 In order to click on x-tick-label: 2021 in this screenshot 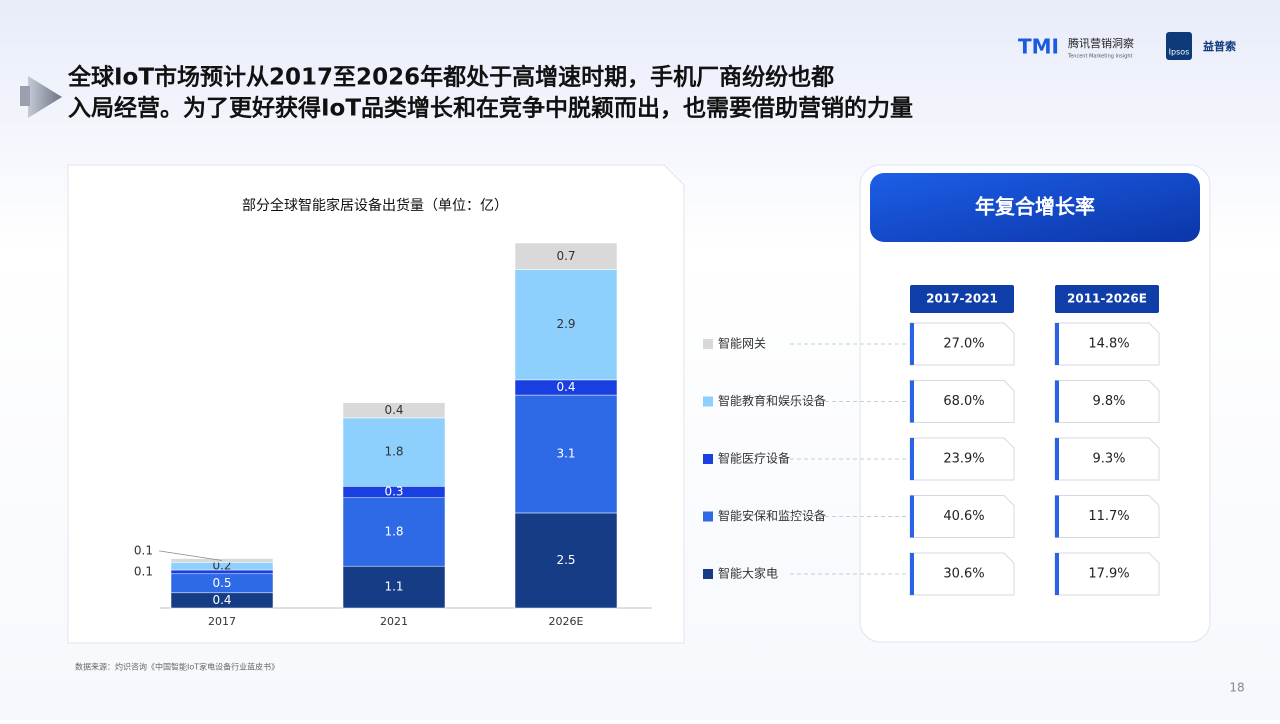, I will do `click(394, 621)`.